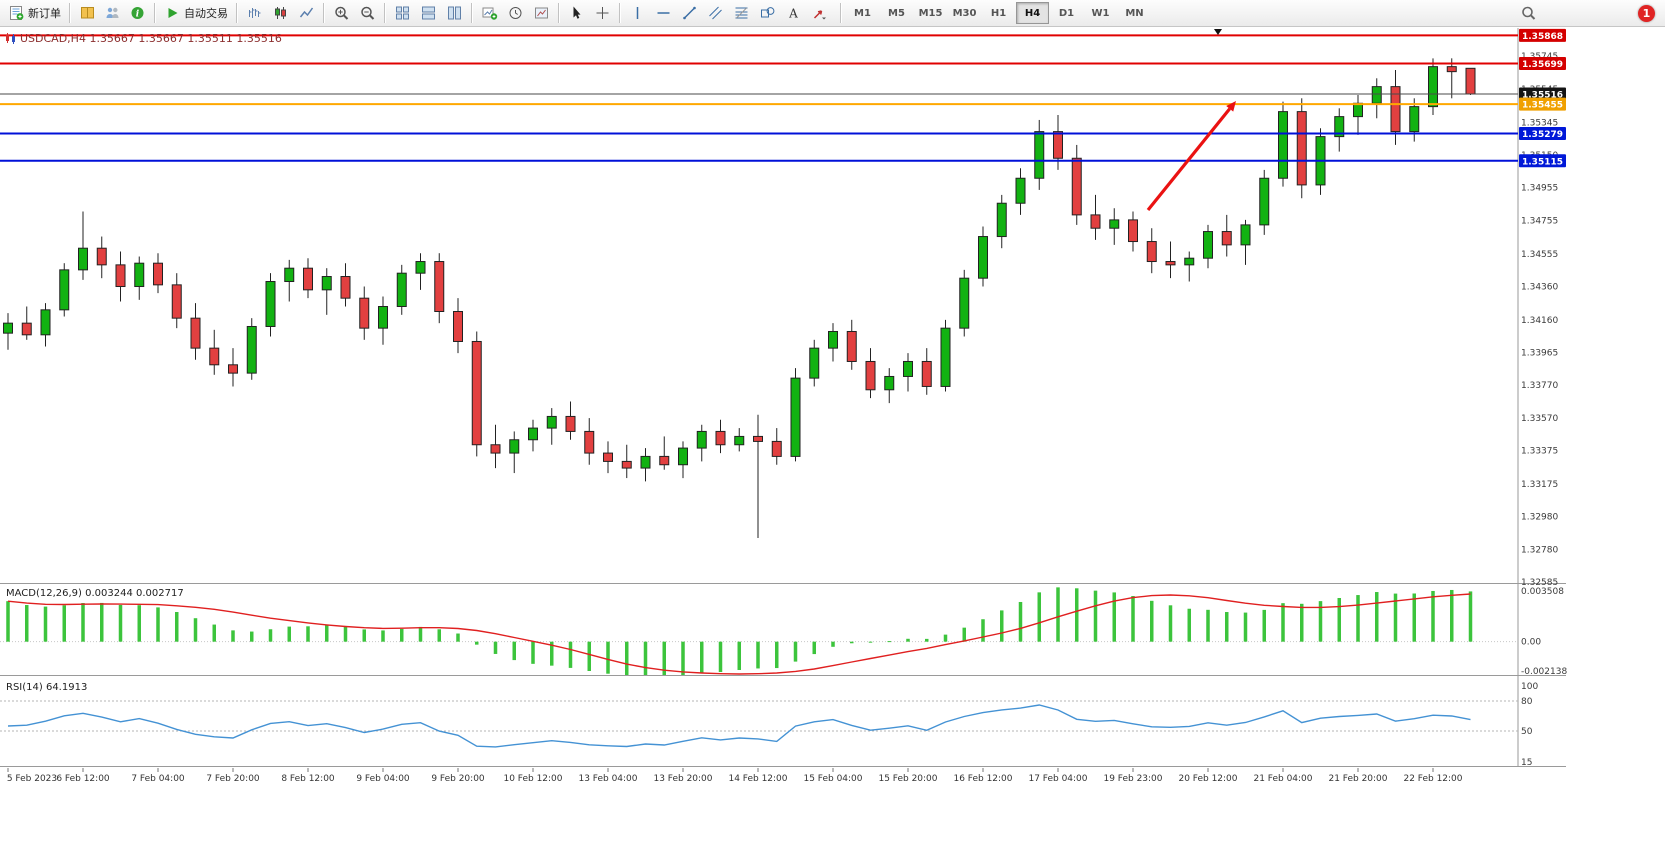  What do you see at coordinates (1191, 156) in the screenshot?
I see `trend-arrow-annotation` at bounding box center [1191, 156].